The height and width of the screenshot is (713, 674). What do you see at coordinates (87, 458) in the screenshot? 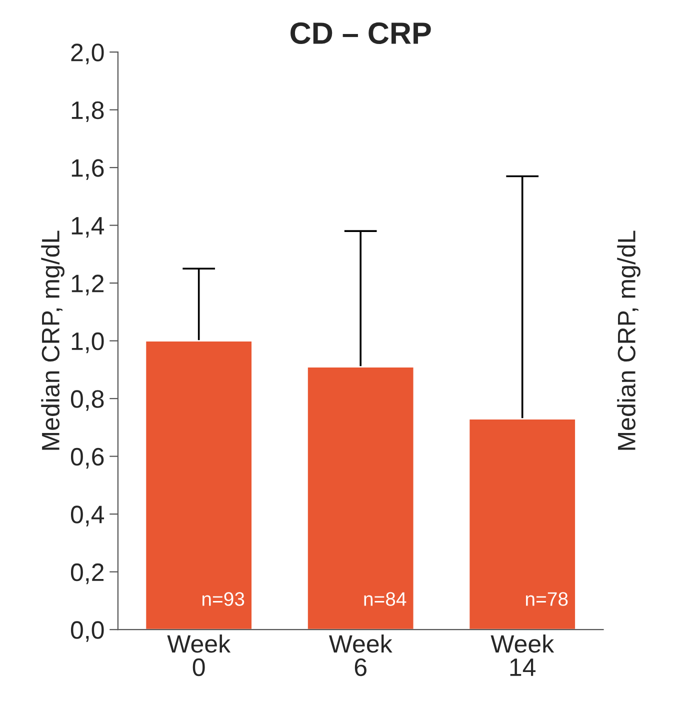
I see `y-tick-label: 0,6` at bounding box center [87, 458].